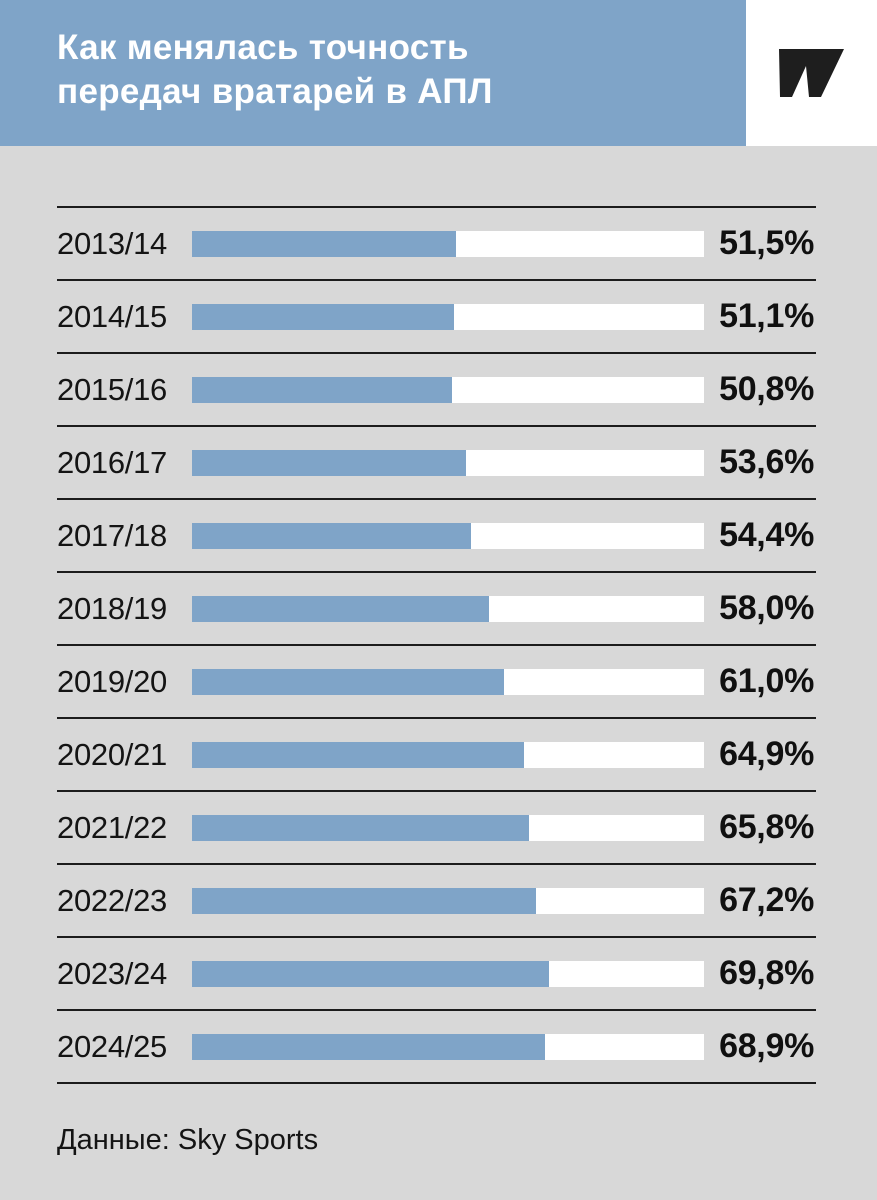  What do you see at coordinates (766, 243) in the screenshot?
I see `value-label: 51,5%` at bounding box center [766, 243].